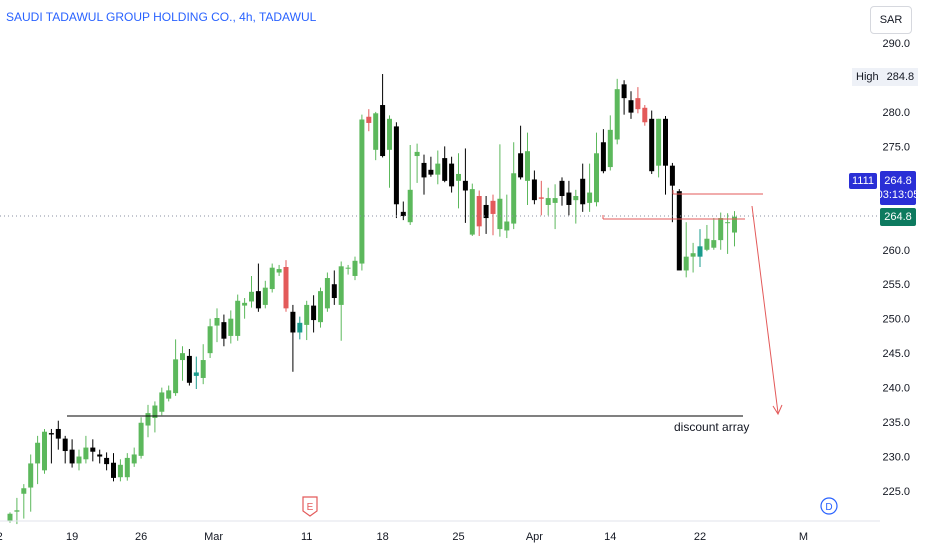  What do you see at coordinates (891, 20) in the screenshot?
I see `currency-button: SAR` at bounding box center [891, 20].